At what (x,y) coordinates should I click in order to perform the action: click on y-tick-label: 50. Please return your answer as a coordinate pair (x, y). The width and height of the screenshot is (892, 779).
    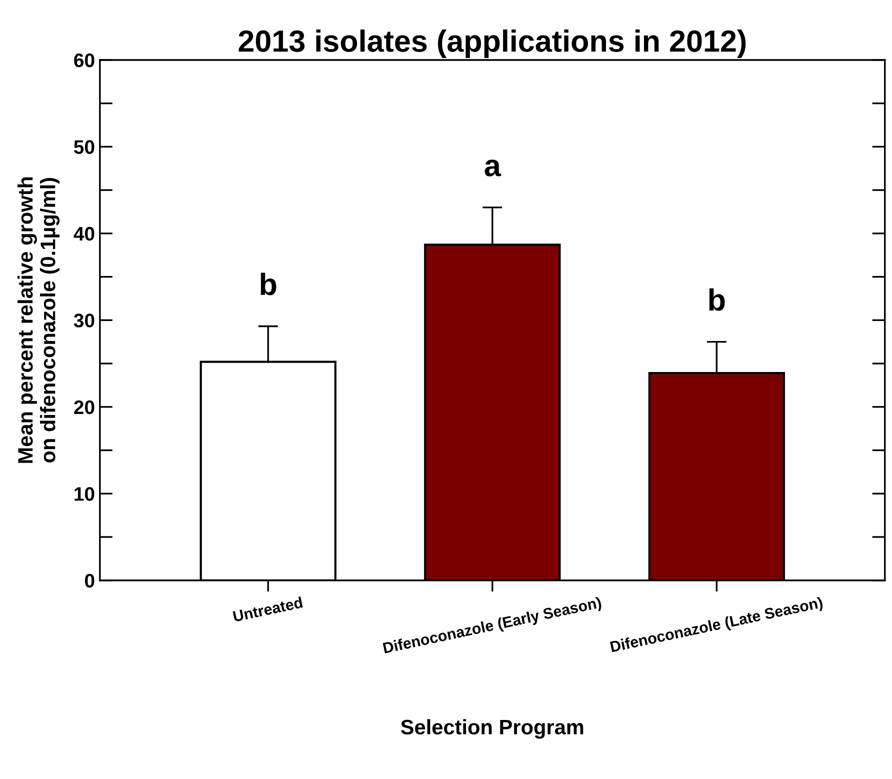
    Looking at the image, I should click on (84, 147).